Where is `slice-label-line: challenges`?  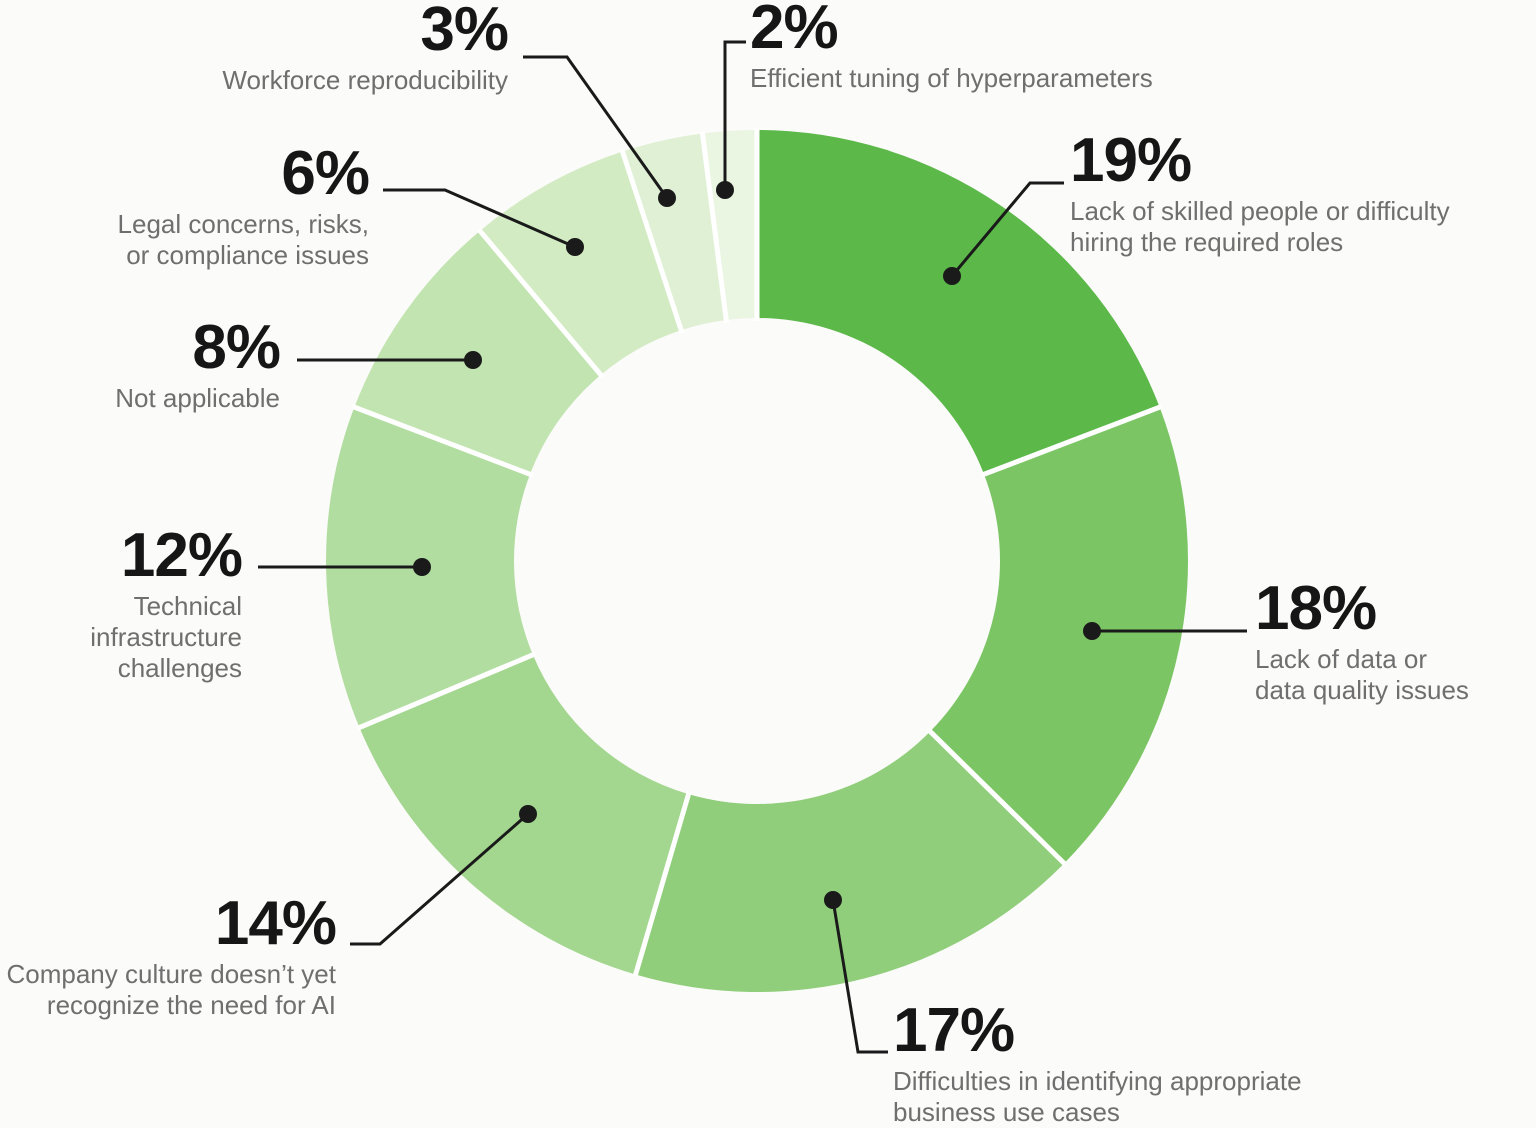 slice-label-line: challenges is located at coordinates (179, 668).